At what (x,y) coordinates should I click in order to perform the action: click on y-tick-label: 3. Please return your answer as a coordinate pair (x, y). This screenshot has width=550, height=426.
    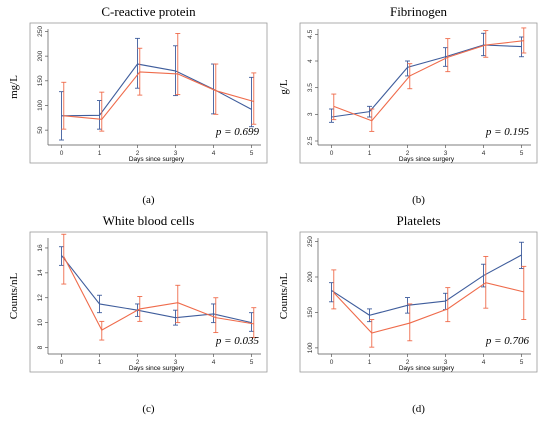
    Looking at the image, I should click on (310, 114).